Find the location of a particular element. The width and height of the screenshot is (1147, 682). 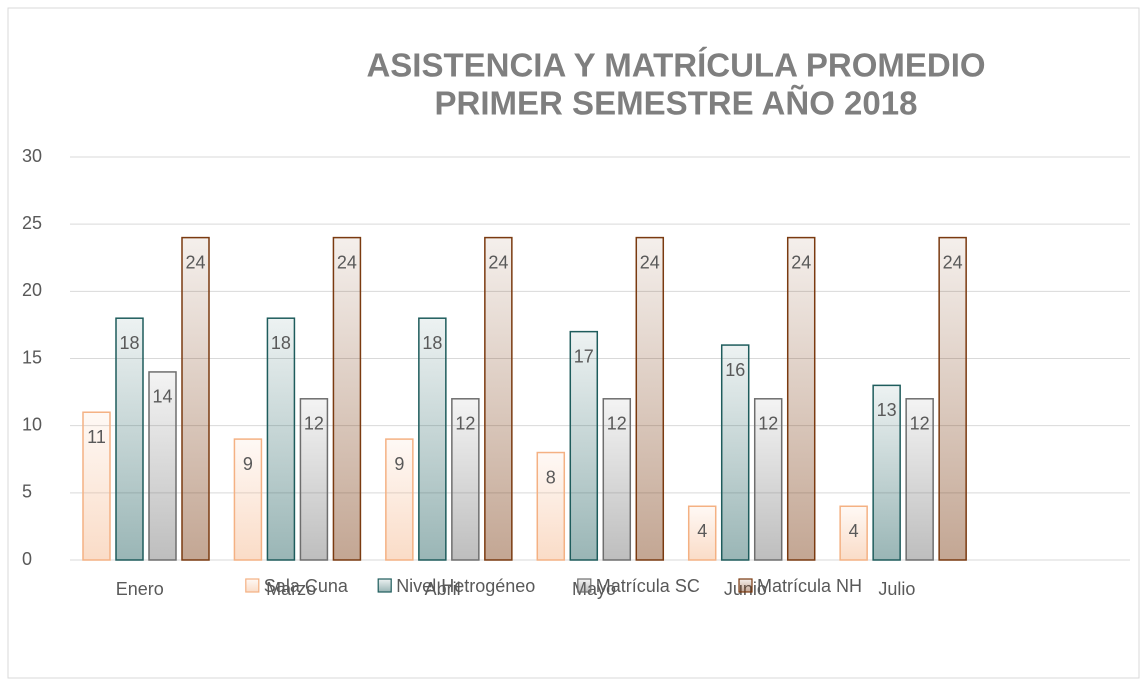

legend-label: Matrícula SC is located at coordinates (648, 586).